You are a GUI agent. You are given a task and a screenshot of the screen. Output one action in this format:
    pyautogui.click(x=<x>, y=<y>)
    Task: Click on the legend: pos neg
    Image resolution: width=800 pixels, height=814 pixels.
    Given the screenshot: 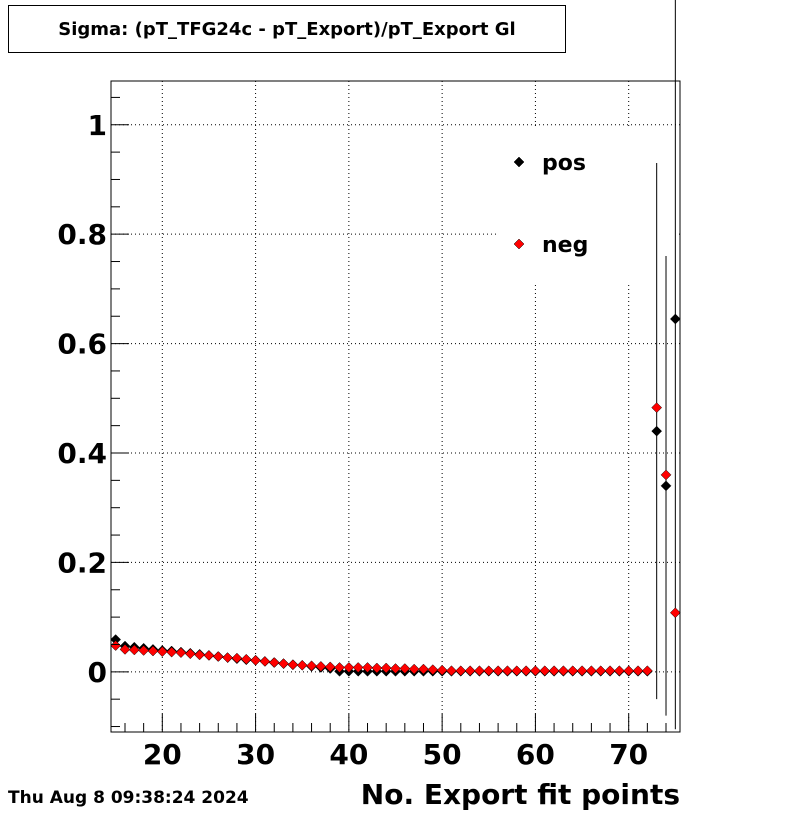 What is the action you would take?
    pyautogui.click(x=550, y=204)
    